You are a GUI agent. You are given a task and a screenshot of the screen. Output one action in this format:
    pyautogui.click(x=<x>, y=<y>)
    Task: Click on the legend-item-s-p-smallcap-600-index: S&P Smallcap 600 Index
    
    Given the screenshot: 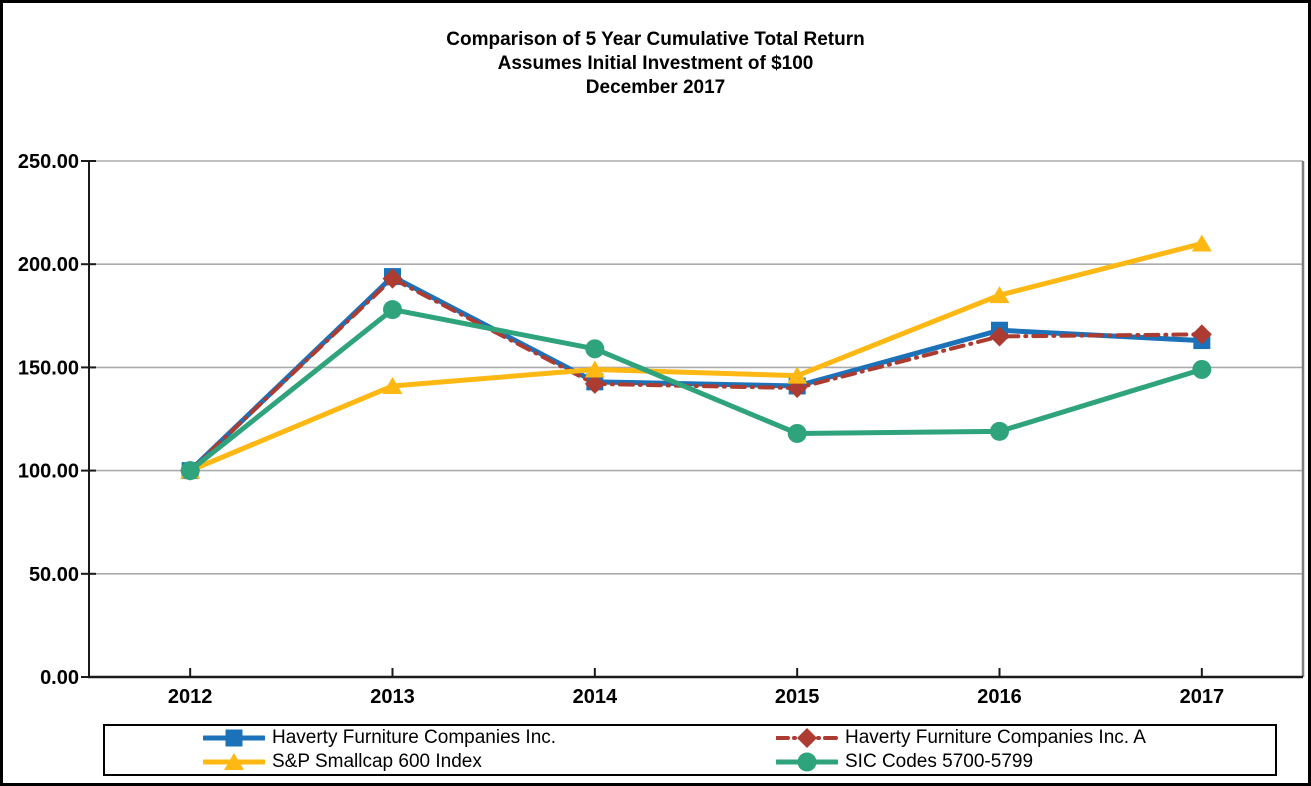 What is the action you would take?
    pyautogui.click(x=397, y=762)
    